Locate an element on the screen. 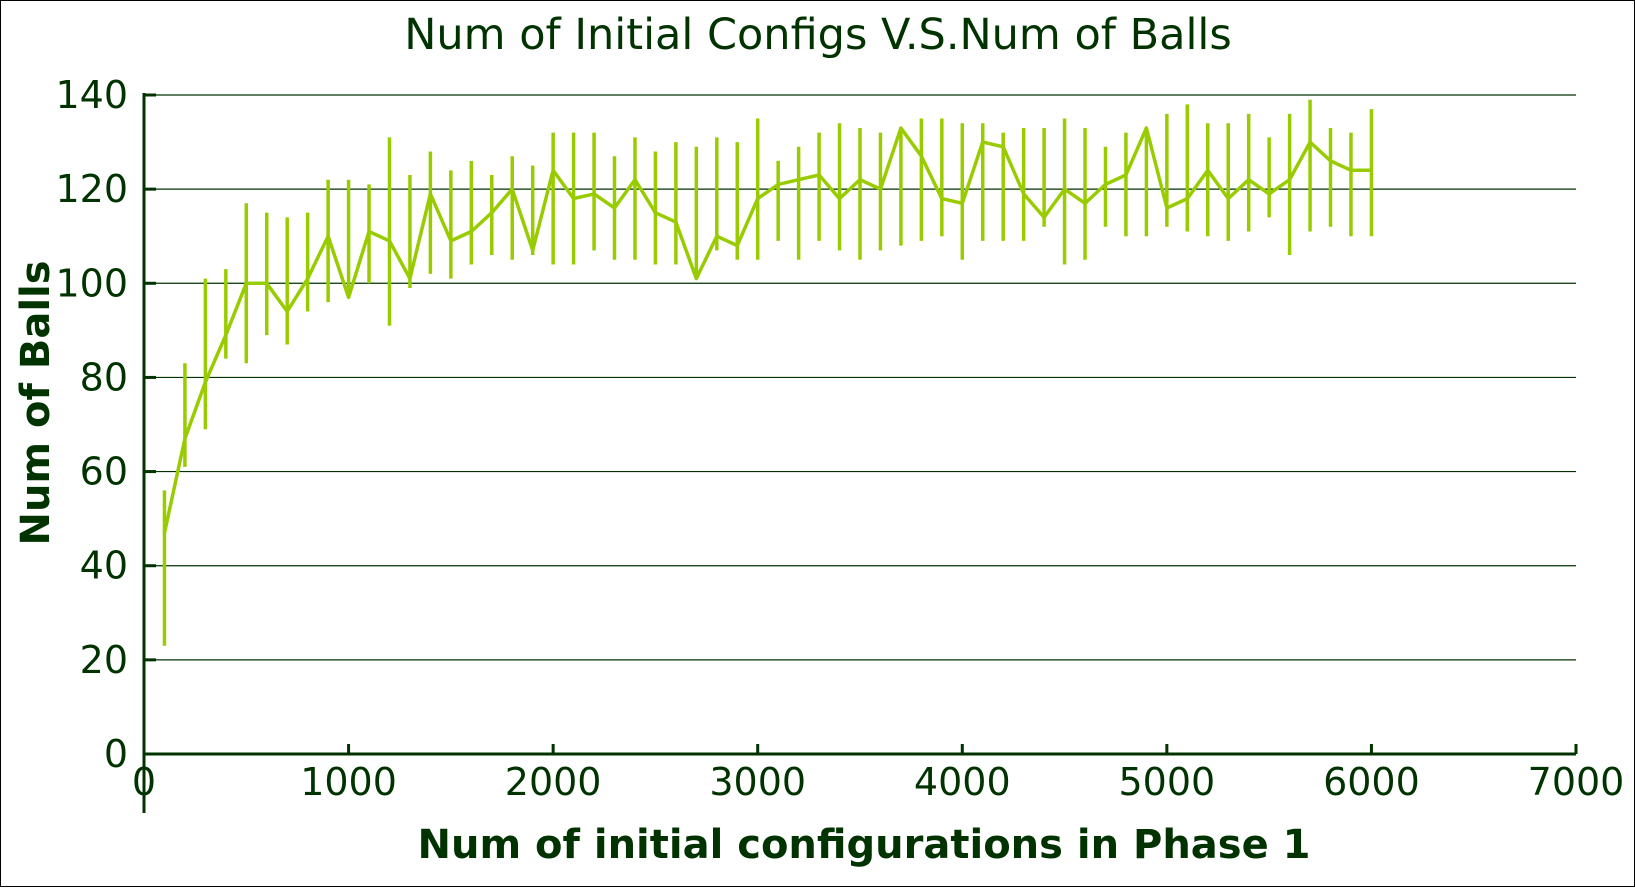 This screenshot has width=1635, height=888. x-tick-label-4000: 4000 is located at coordinates (962, 782).